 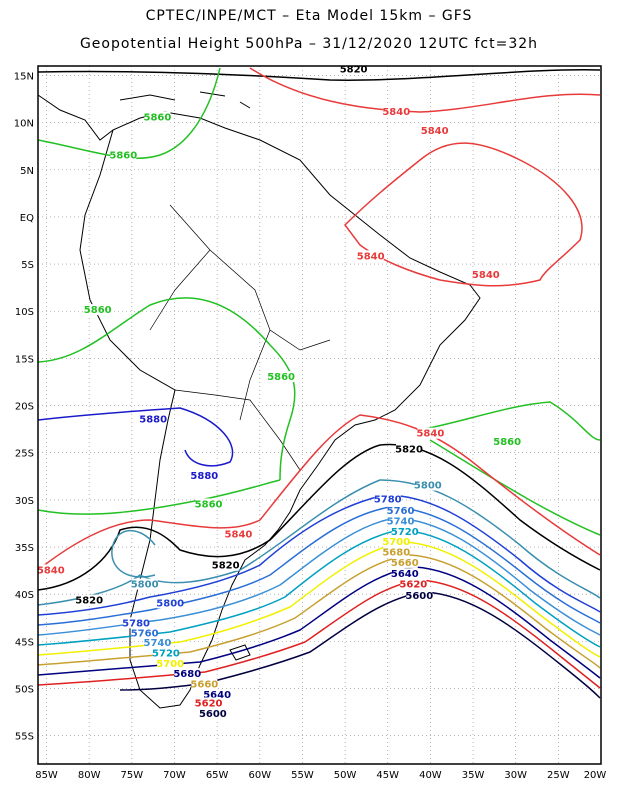 I want to click on caribbean-islands, so click(x=185, y=100).